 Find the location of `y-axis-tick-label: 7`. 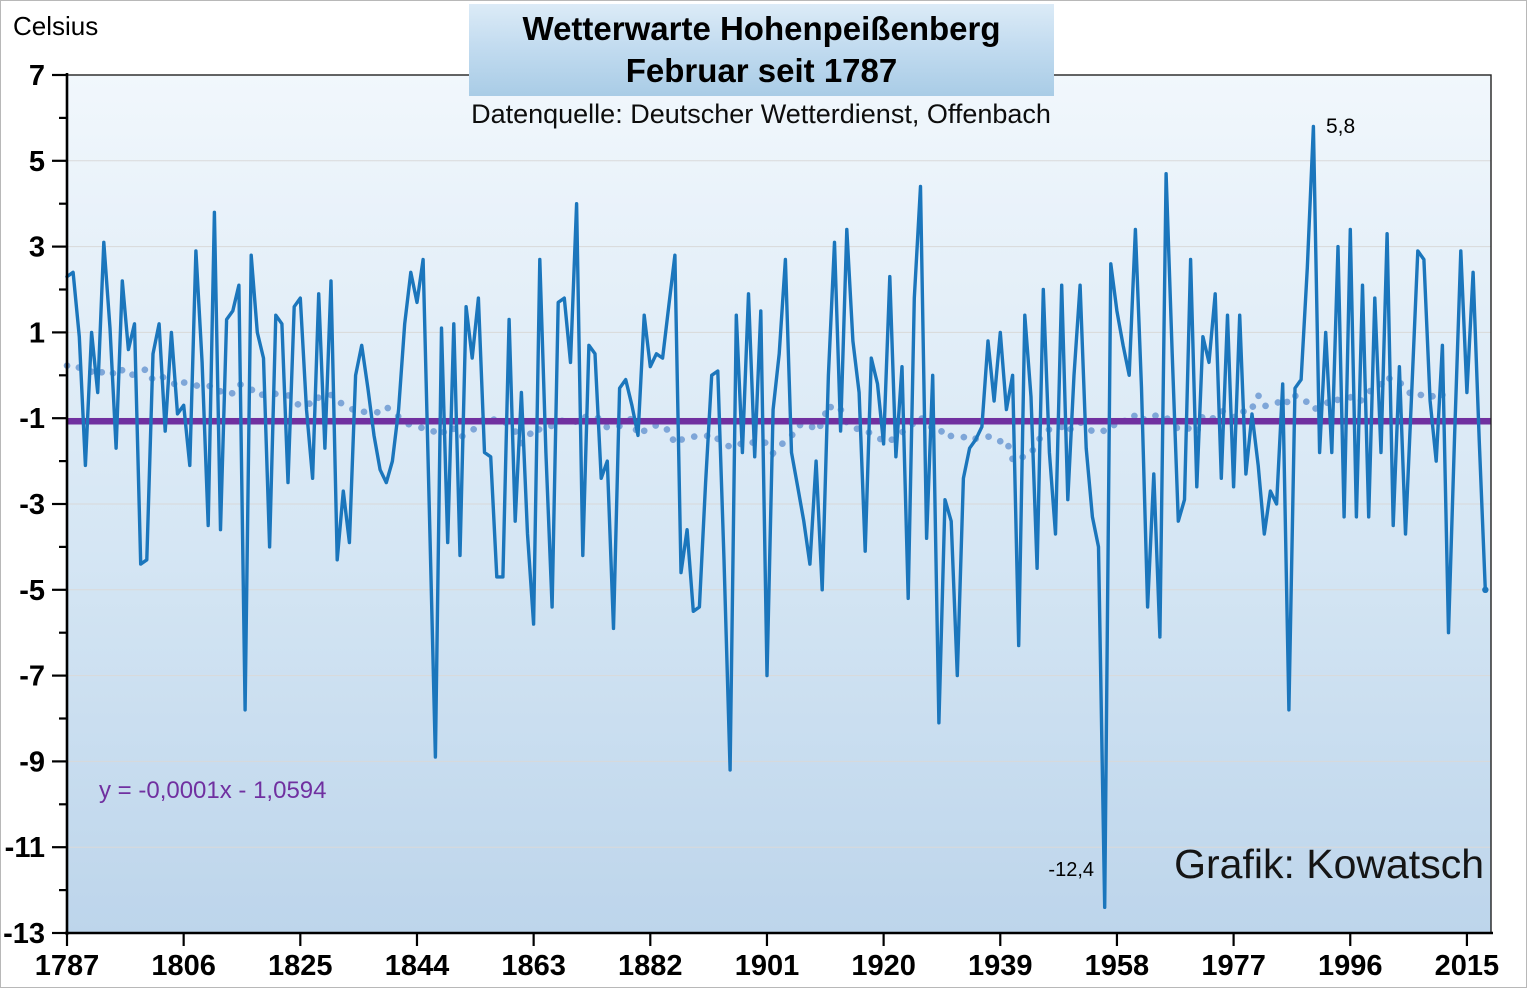

y-axis-tick-label: 7 is located at coordinates (37, 76).